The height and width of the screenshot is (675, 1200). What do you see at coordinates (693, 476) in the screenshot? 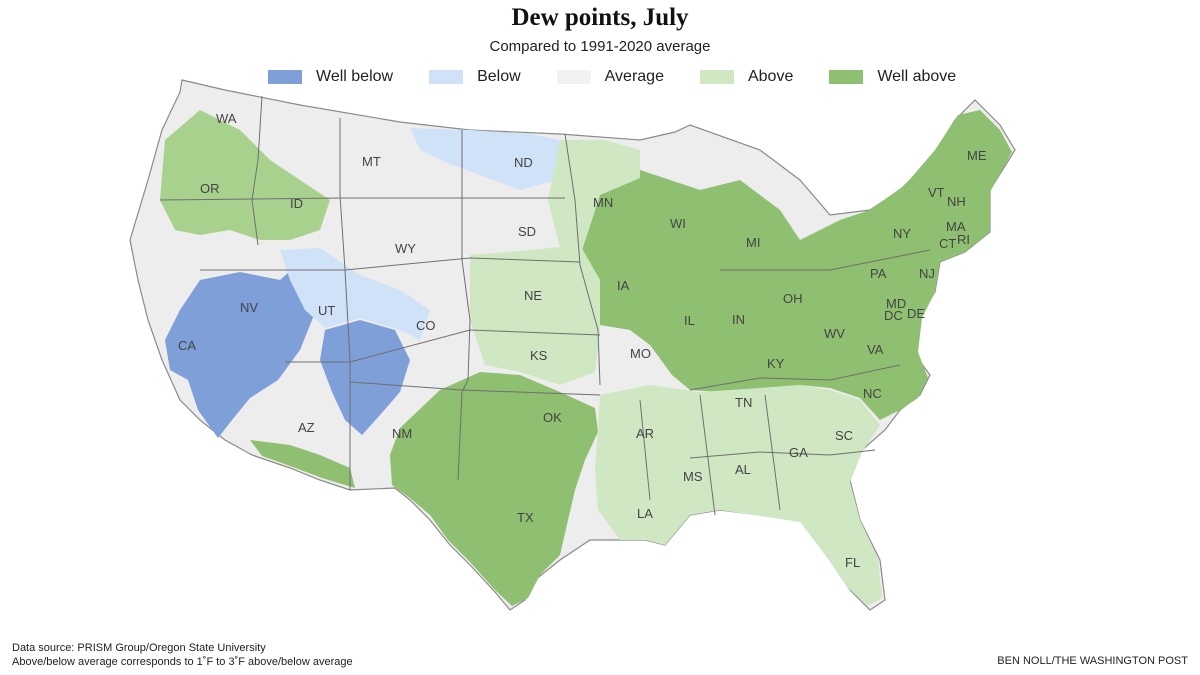
I see `state-label-ms: MS` at bounding box center [693, 476].